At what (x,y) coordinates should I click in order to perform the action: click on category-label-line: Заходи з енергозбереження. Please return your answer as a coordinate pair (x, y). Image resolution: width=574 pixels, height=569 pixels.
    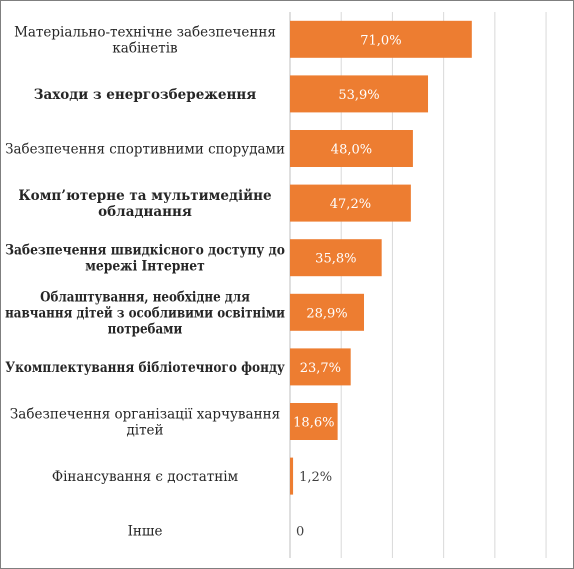
    Looking at the image, I should click on (145, 95).